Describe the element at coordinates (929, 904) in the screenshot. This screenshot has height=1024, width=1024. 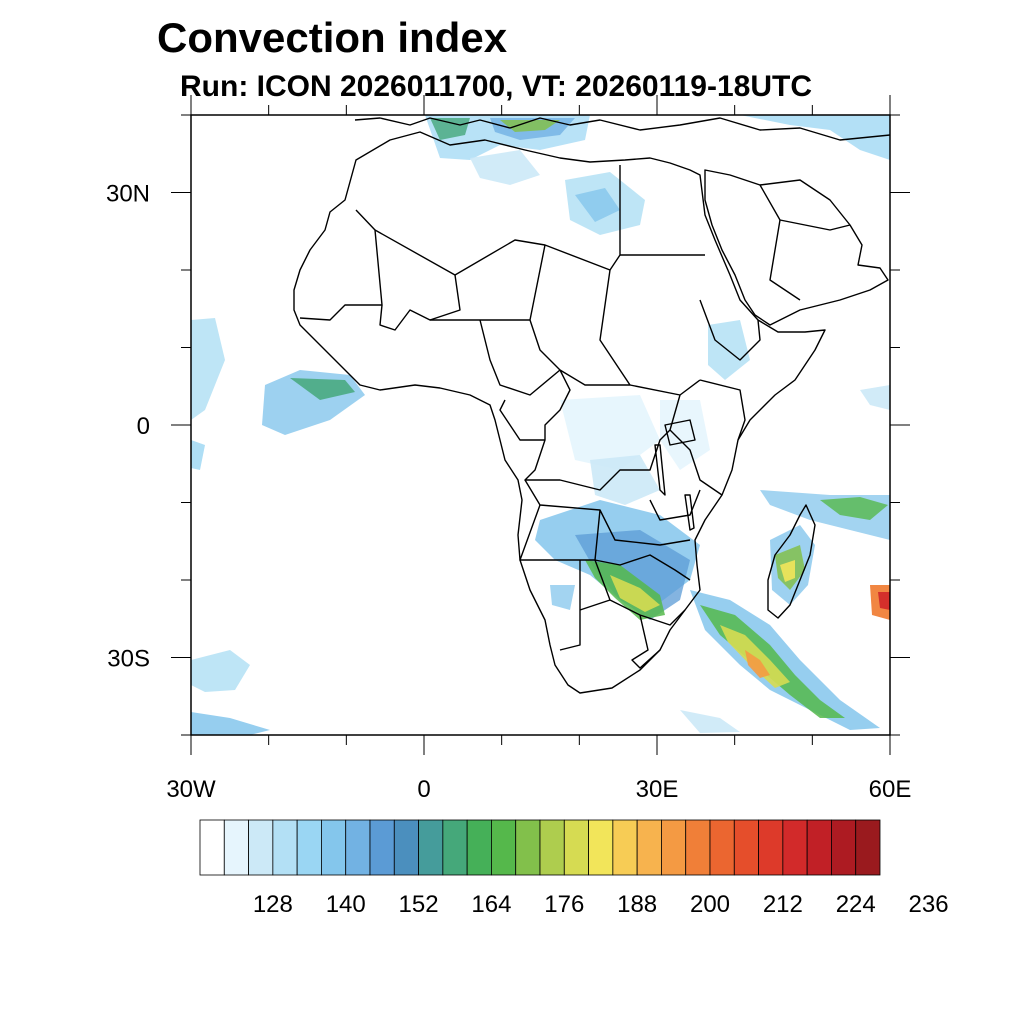
I see `colorbar-label: 236` at that location.